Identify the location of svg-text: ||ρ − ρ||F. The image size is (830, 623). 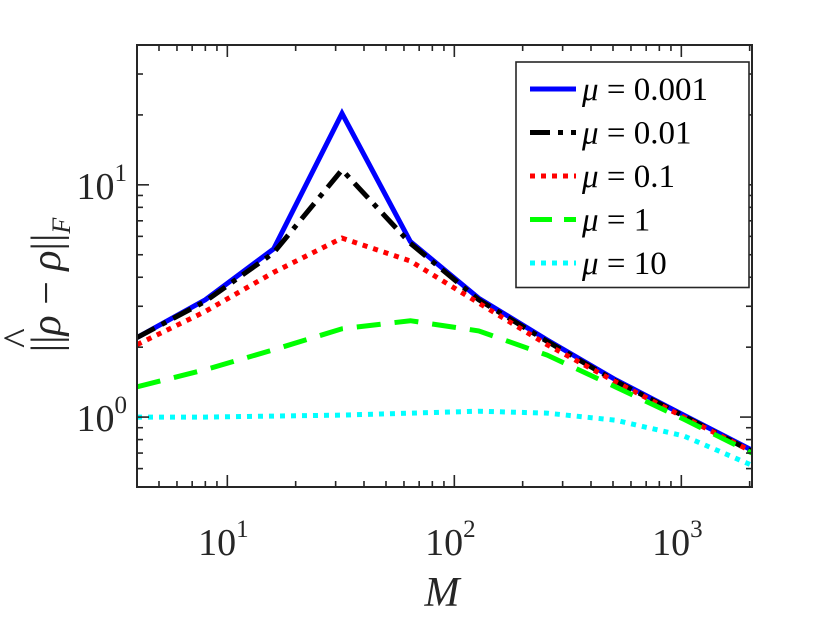
(50, 285).